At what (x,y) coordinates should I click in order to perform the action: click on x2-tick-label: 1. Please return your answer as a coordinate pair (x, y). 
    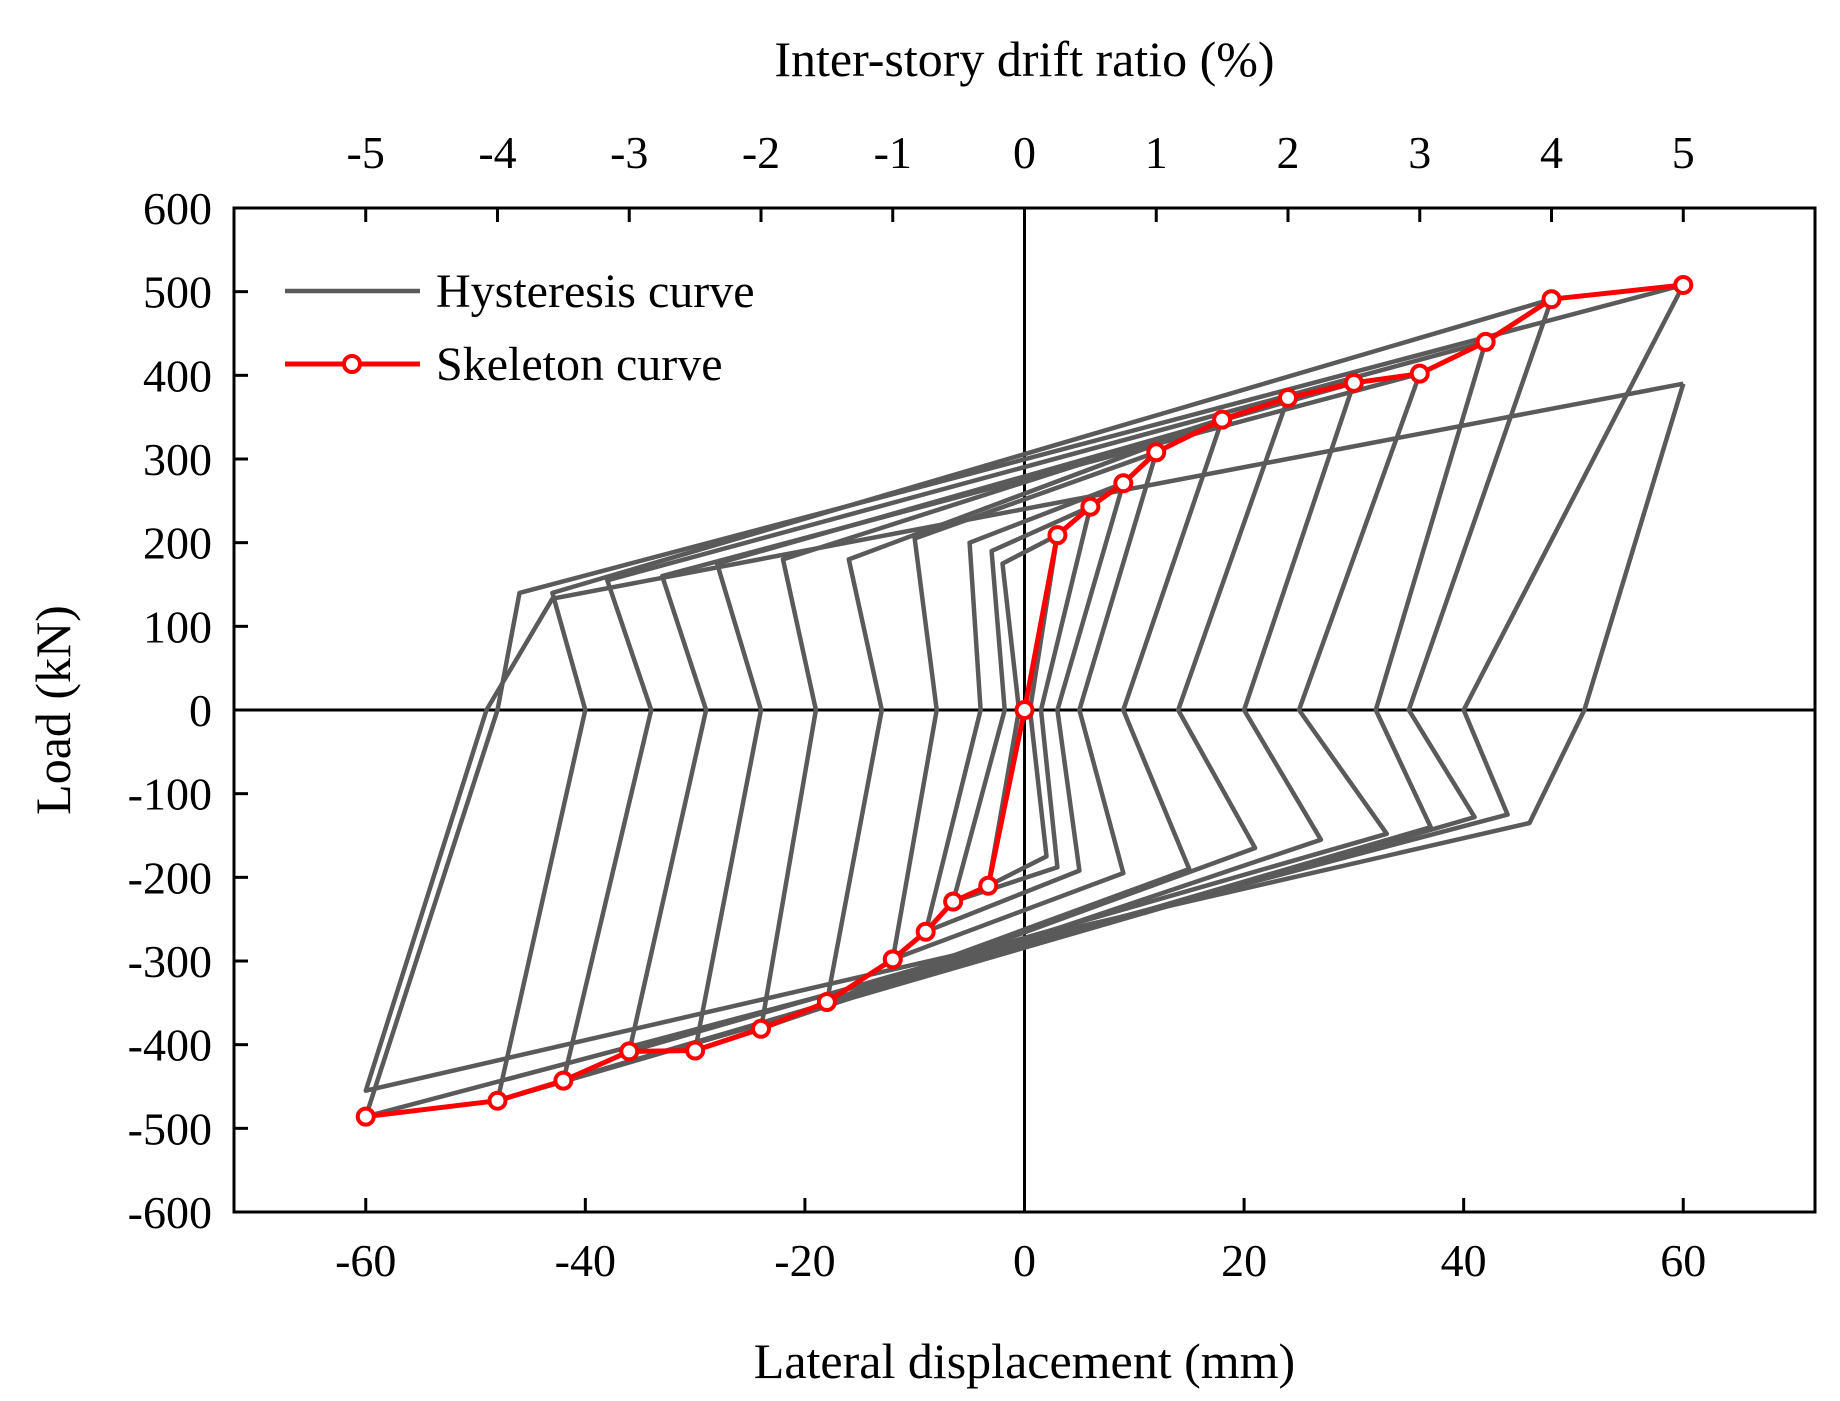
    Looking at the image, I should click on (1156, 152).